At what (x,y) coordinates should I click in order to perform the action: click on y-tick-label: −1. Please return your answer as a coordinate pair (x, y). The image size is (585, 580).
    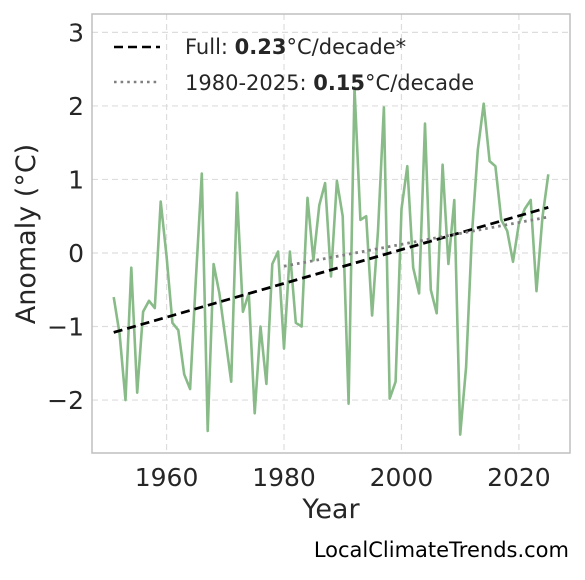
    Looking at the image, I should click on (65, 327).